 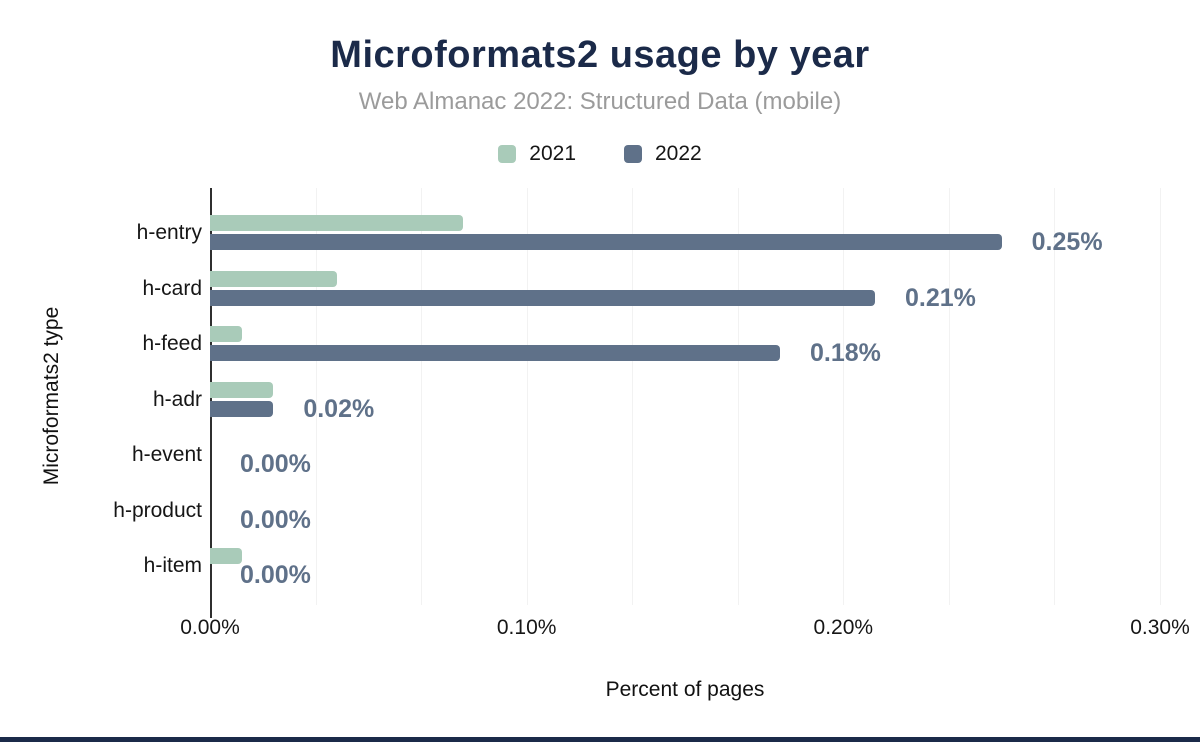 What do you see at coordinates (210, 627) in the screenshot?
I see `x-tick-label: 0.00%` at bounding box center [210, 627].